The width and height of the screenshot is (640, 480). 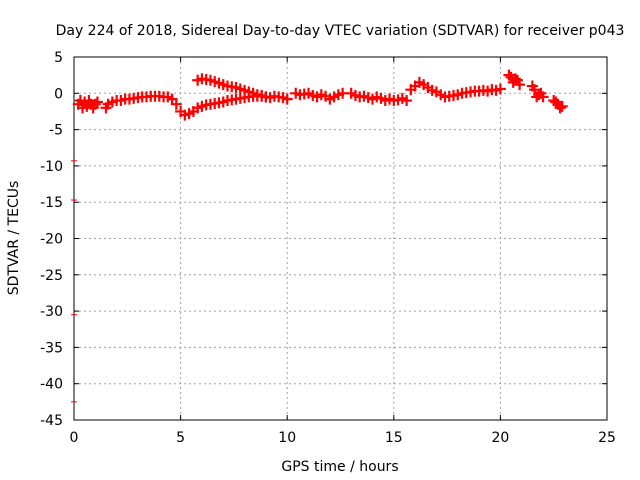 What do you see at coordinates (14, 238) in the screenshot?
I see `y-axis-label: SDTVAR / TECUs` at bounding box center [14, 238].